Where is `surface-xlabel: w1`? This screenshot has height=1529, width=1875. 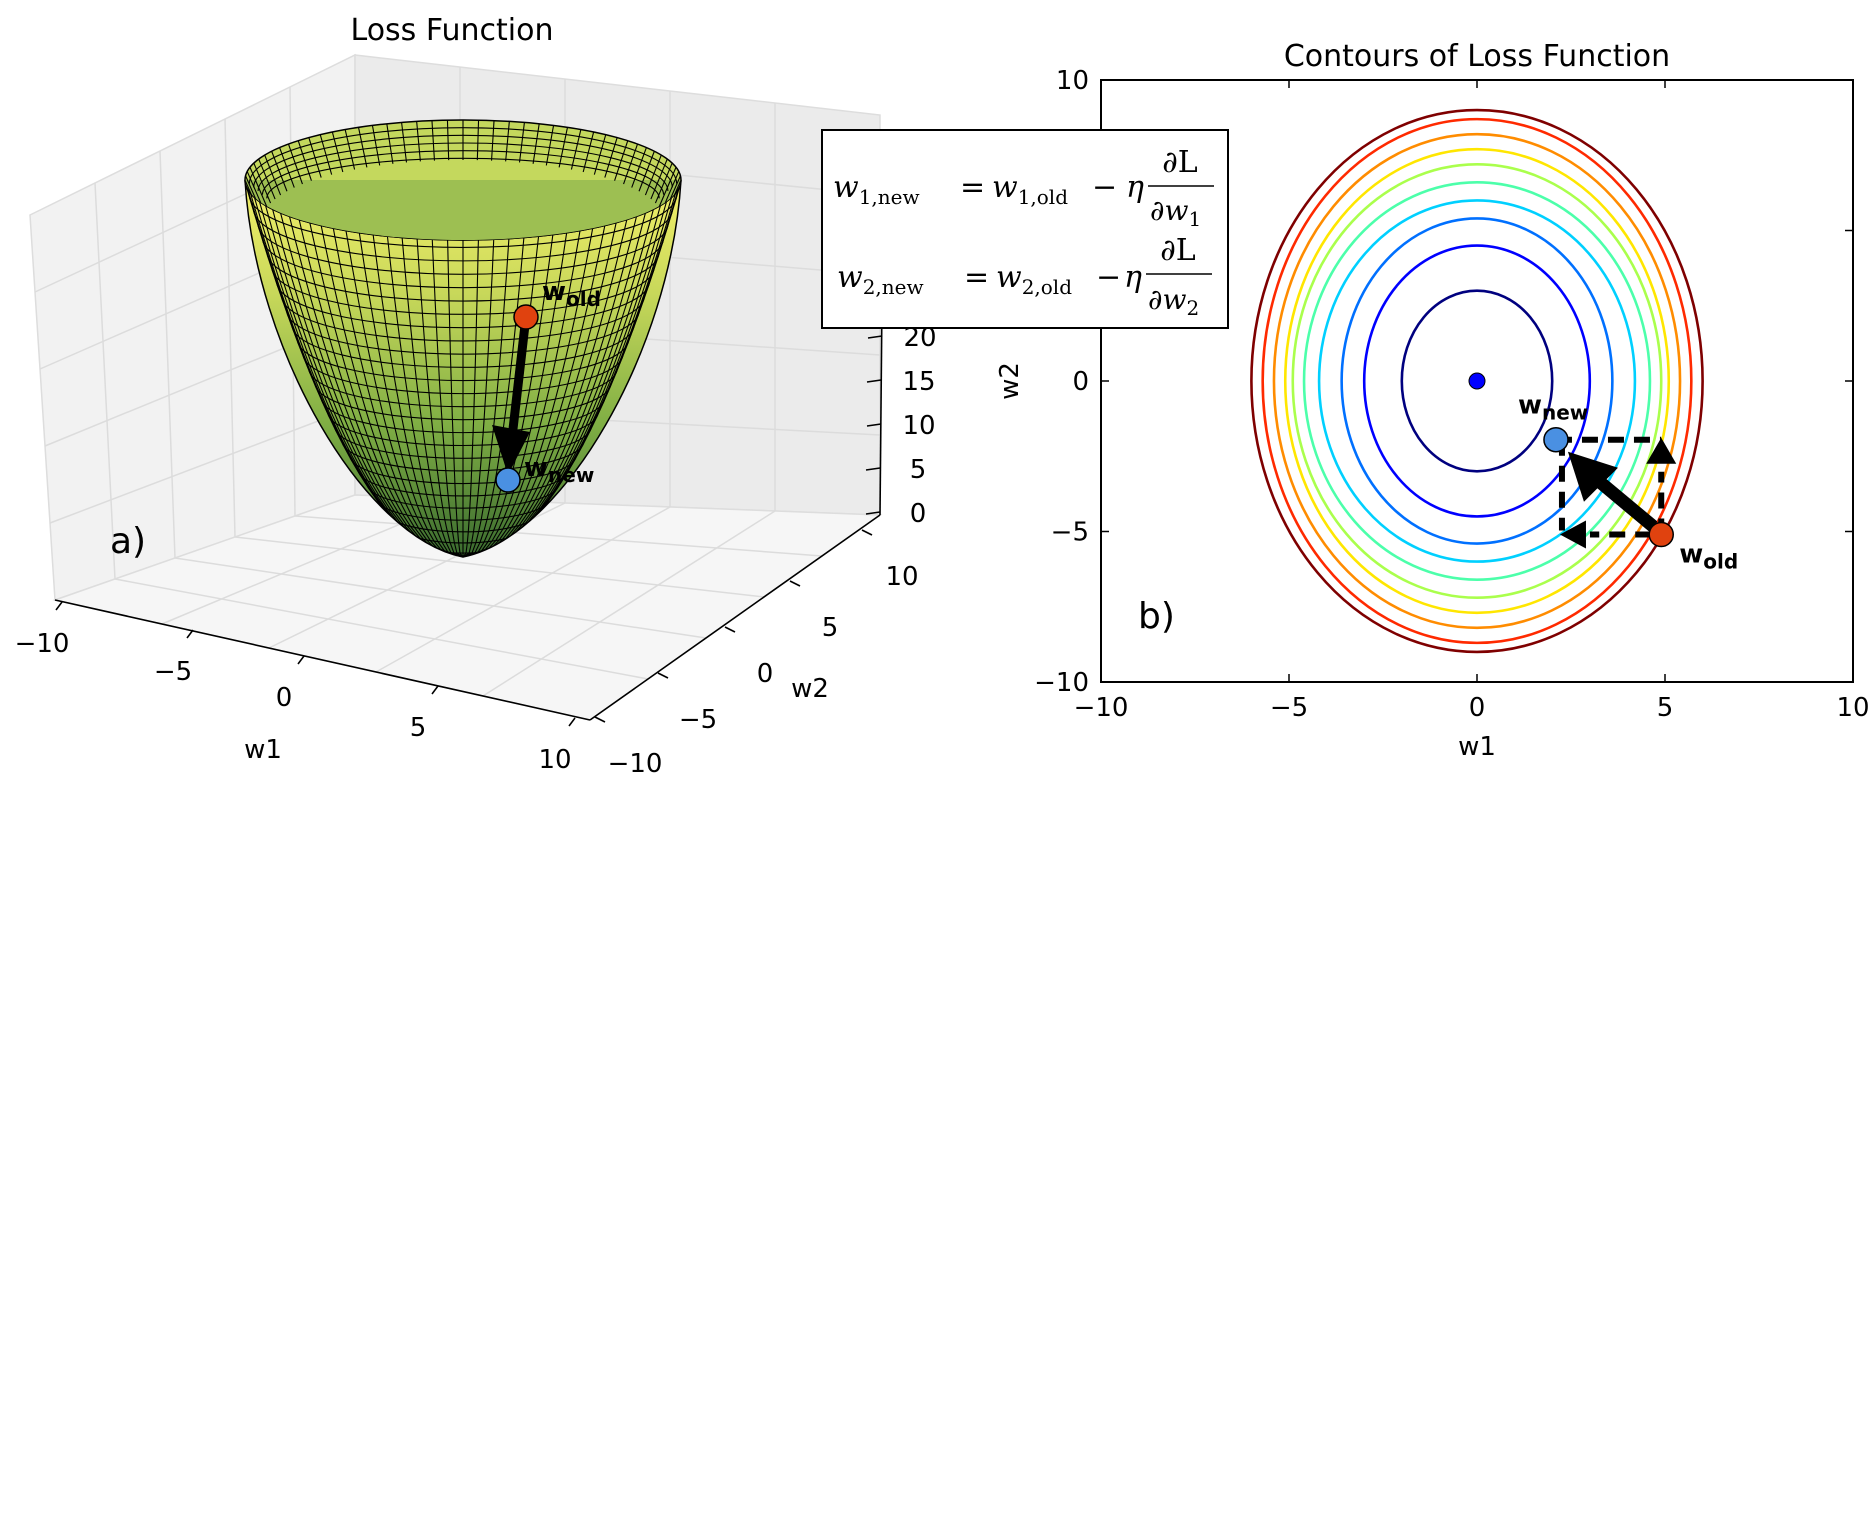
surface-xlabel: w1 is located at coordinates (263, 750).